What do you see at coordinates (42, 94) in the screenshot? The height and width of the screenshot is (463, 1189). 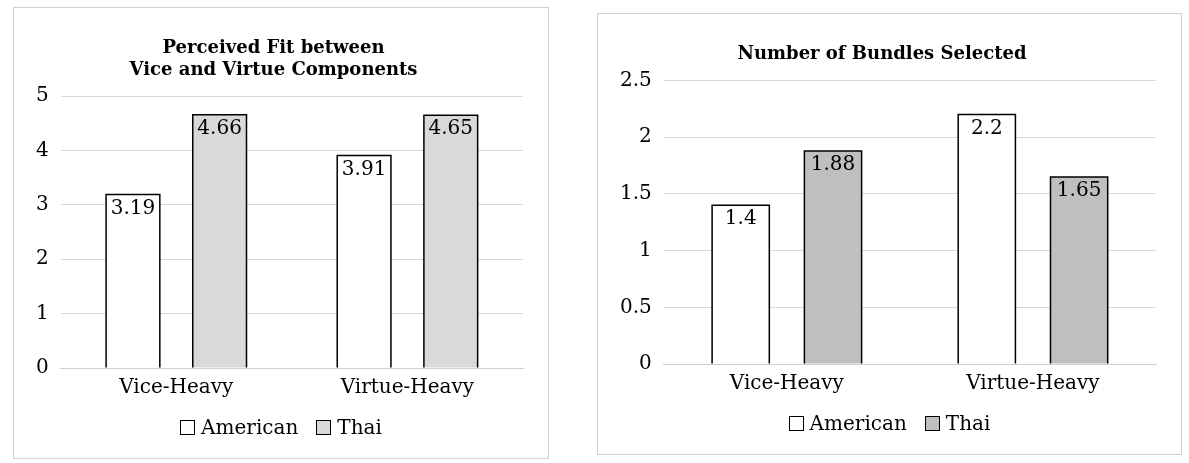 I see `y-tick-label: 5` at bounding box center [42, 94].